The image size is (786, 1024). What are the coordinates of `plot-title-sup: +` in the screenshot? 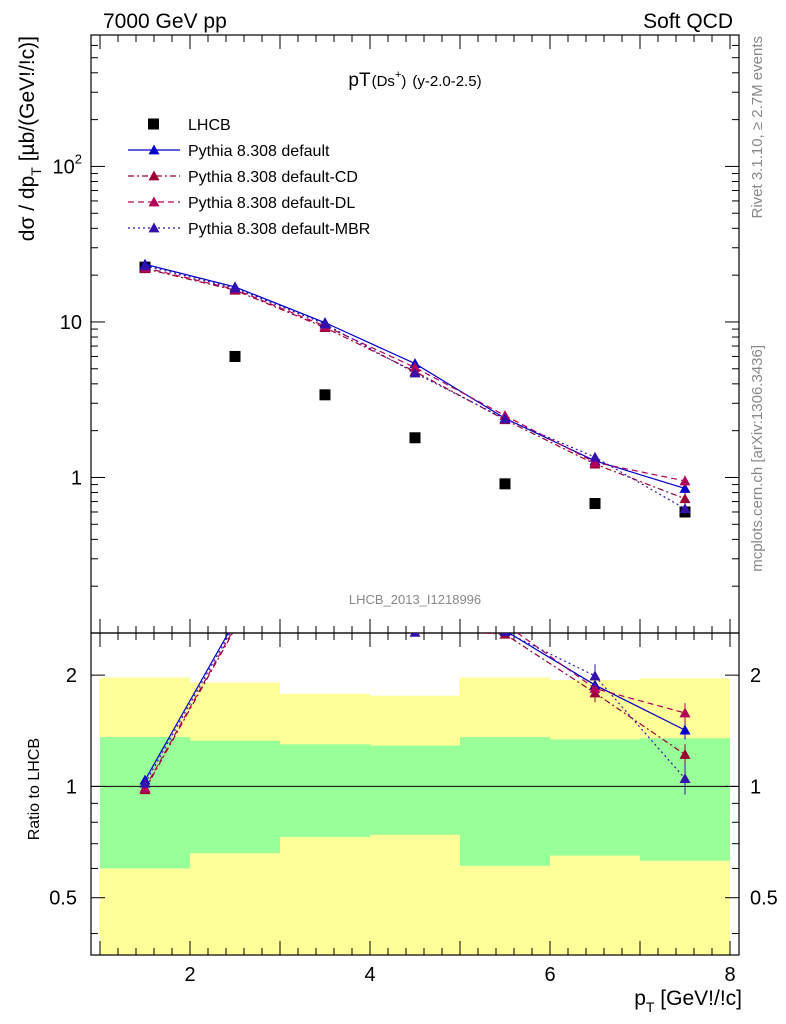 It's located at (398, 75).